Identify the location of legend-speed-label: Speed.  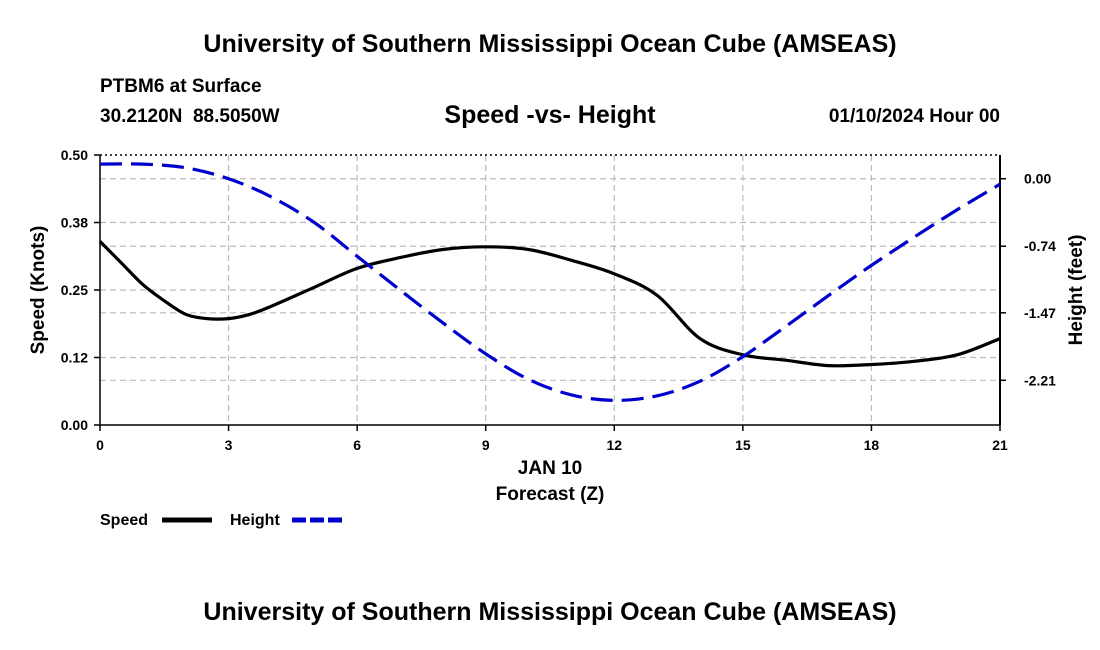
(124, 520).